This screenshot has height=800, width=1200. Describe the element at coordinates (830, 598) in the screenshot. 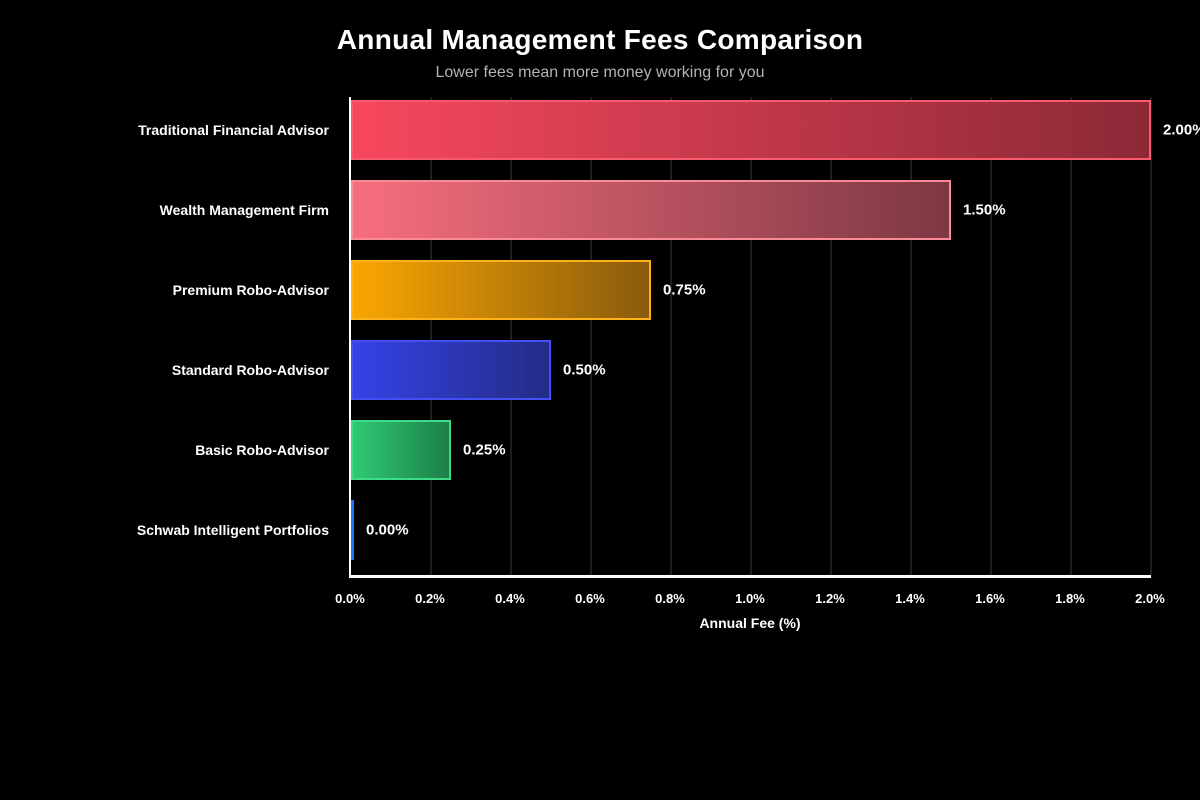

I see `x-tick-label: 1.2%` at that location.